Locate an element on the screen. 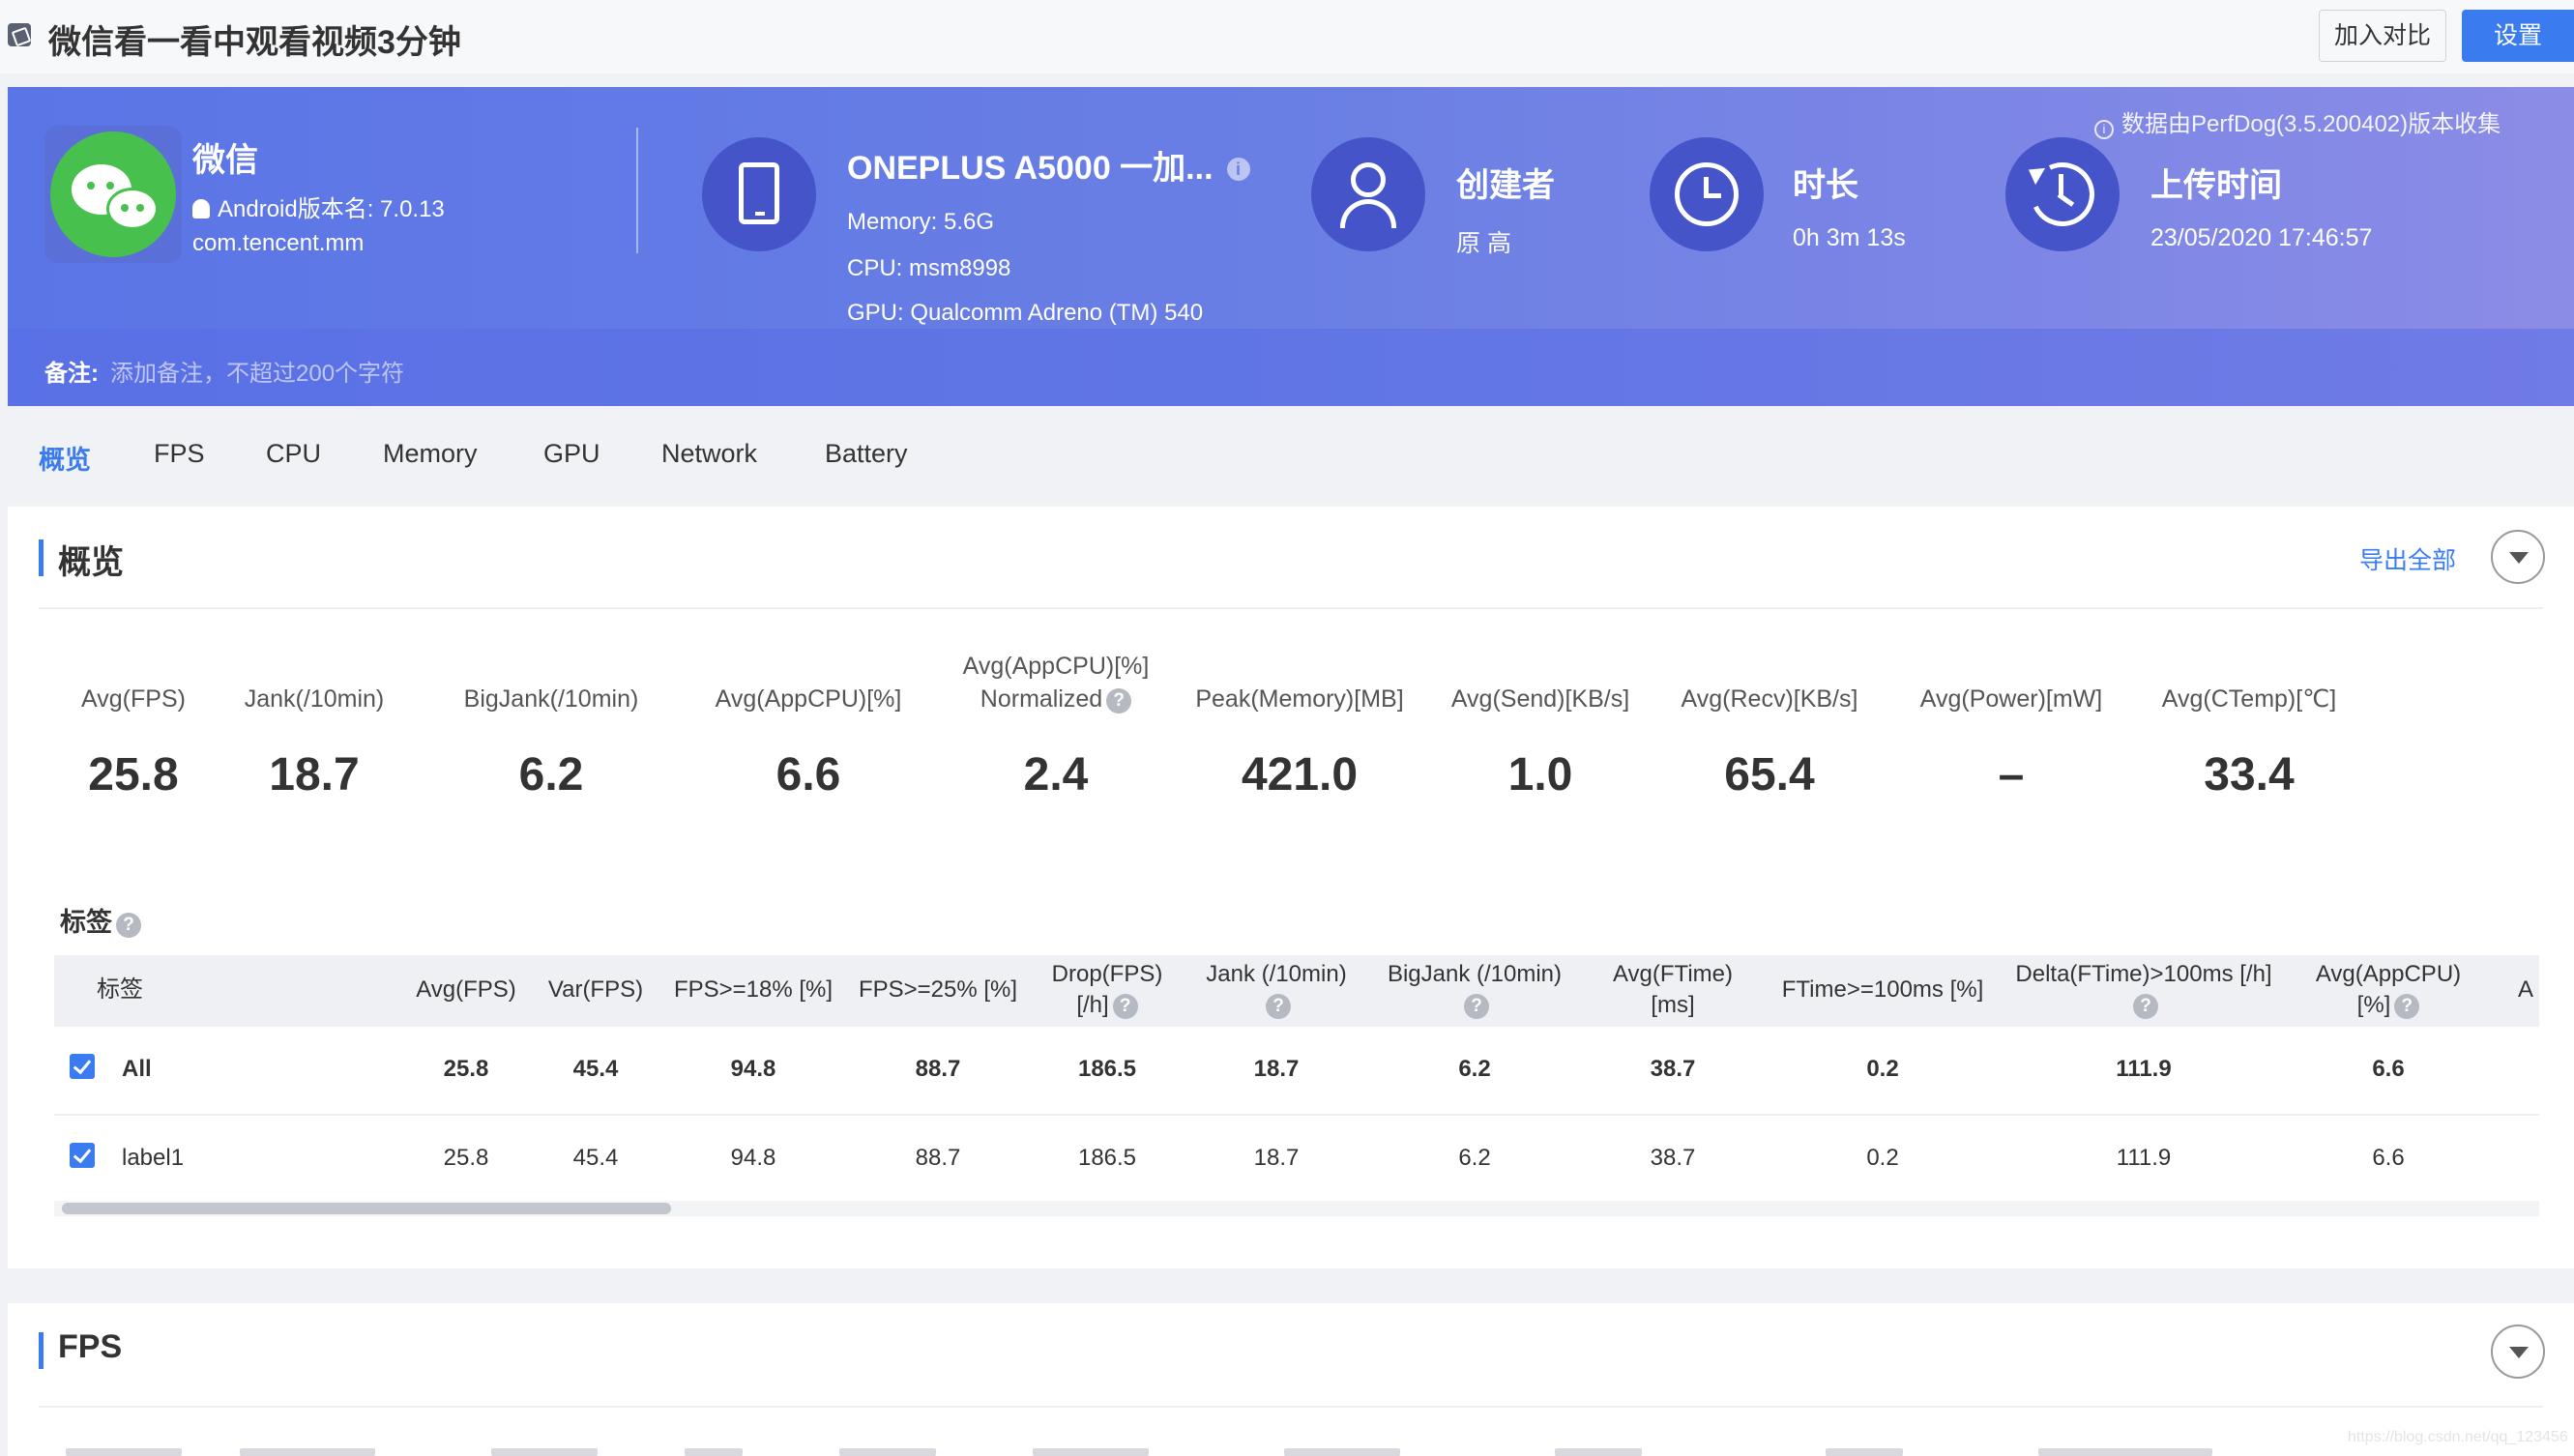  metric-label: Avg(Recv)[KB/s] is located at coordinates (1770, 699).